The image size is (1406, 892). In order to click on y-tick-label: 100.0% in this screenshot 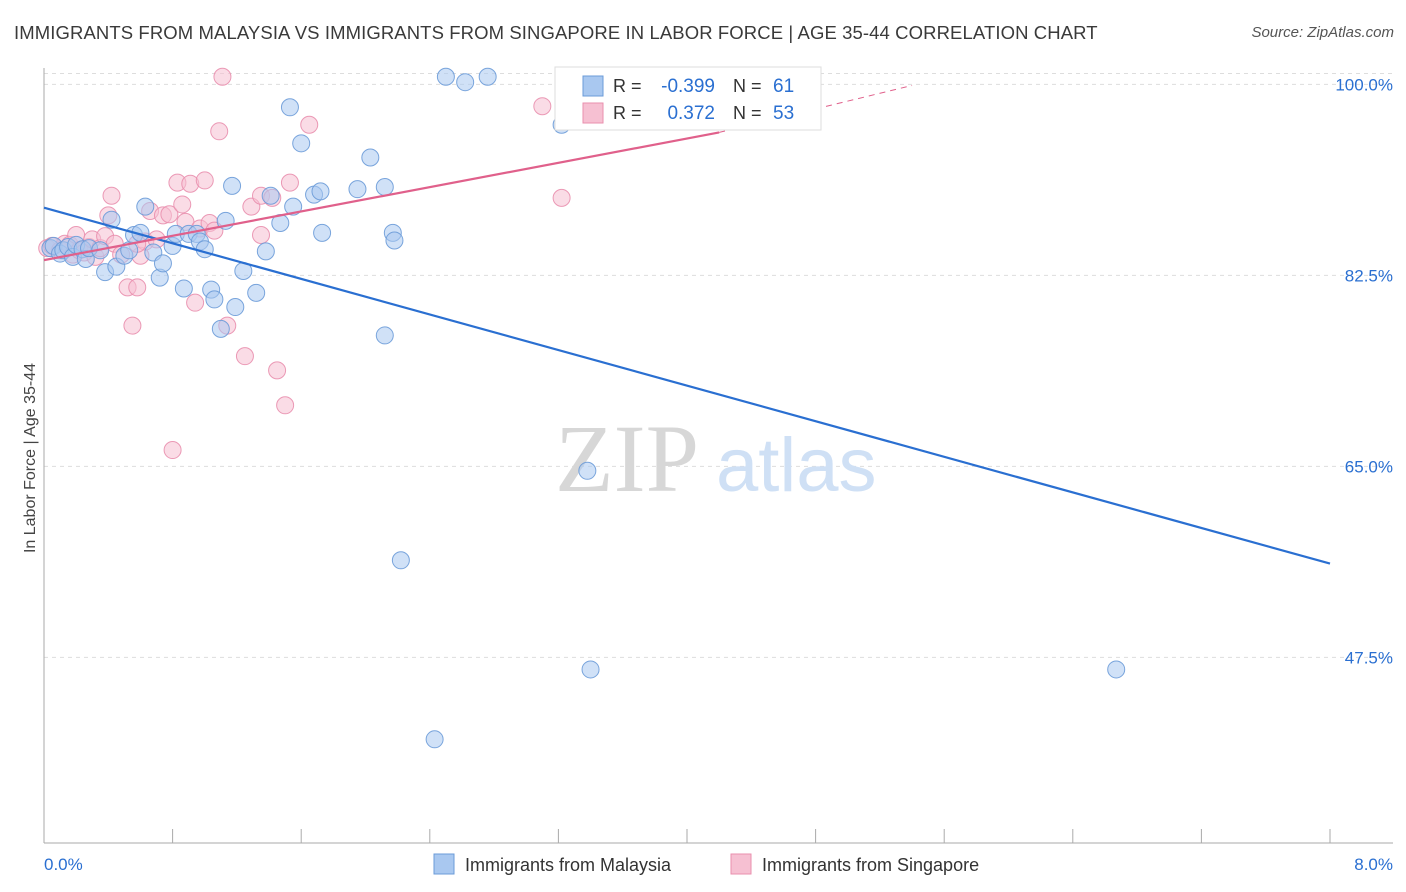, I will do `click(1364, 84)`.